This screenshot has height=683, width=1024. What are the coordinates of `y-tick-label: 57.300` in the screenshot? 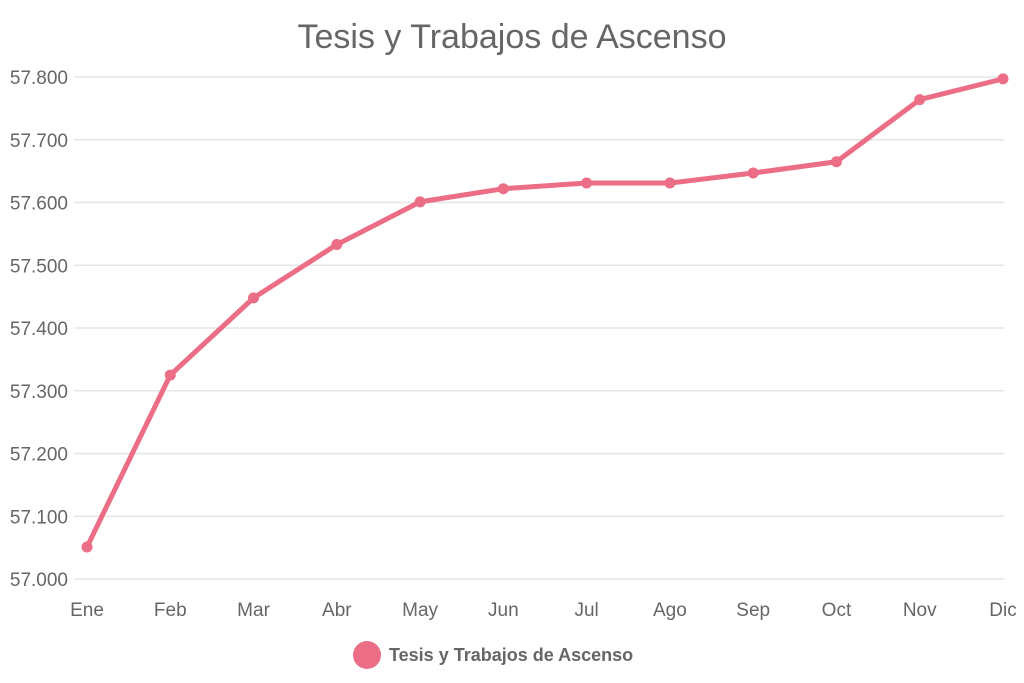 It's located at (39, 392).